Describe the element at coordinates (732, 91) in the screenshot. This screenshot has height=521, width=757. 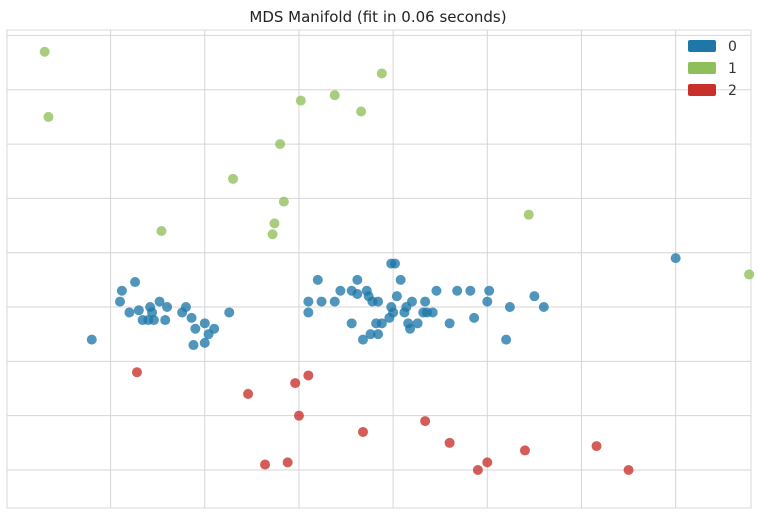
I see `legend-label-2: 2` at that location.